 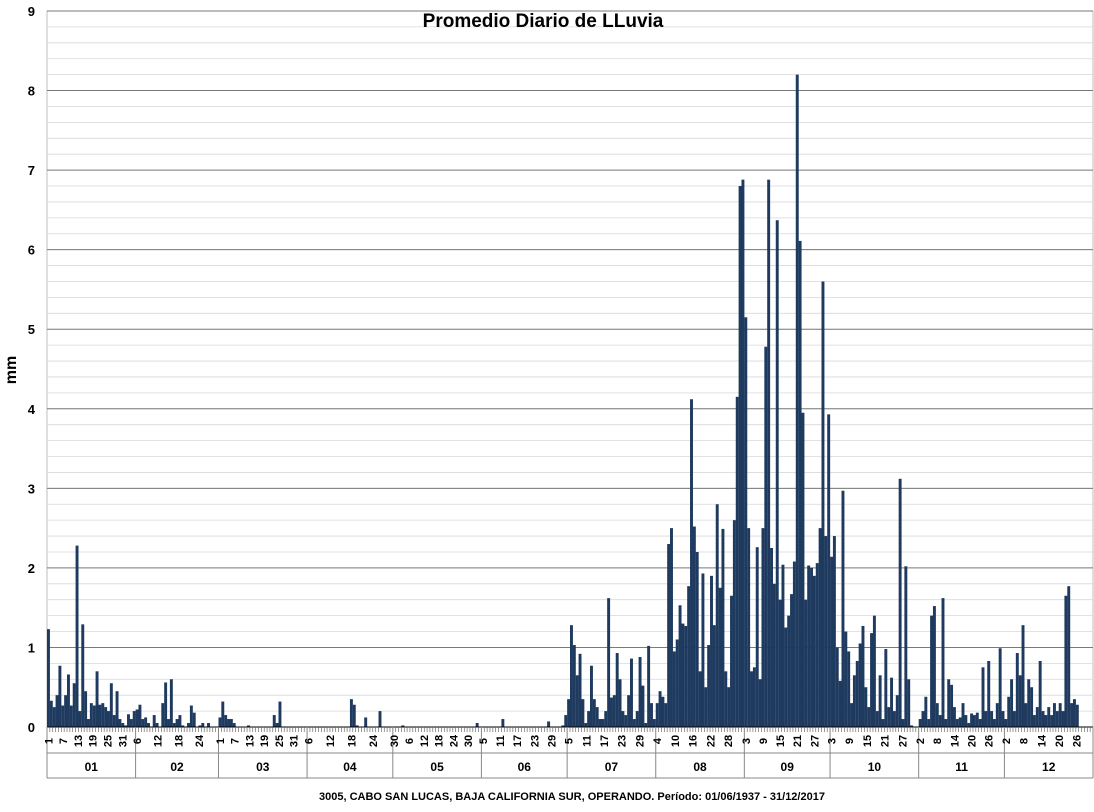 What do you see at coordinates (570, 741) in the screenshot?
I see `x-tick-label: 5` at bounding box center [570, 741].